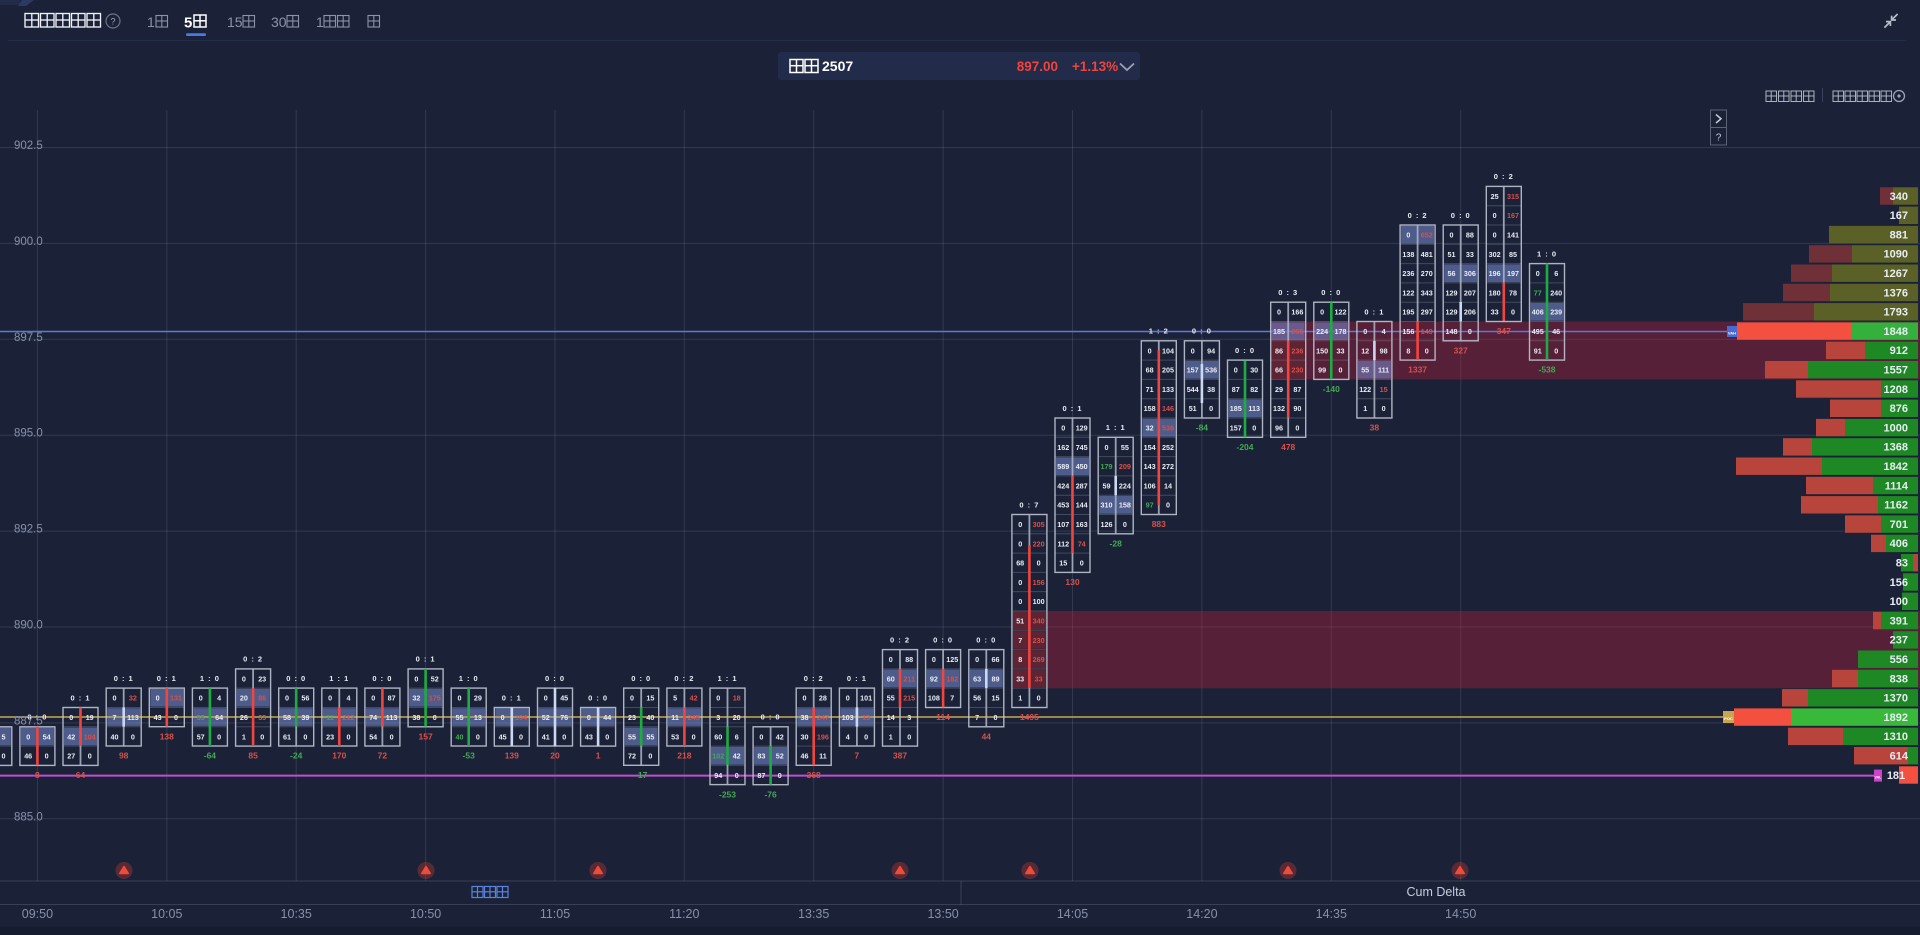  What do you see at coordinates (416, 717) in the screenshot?
I see `svg-text: 38` at bounding box center [416, 717].